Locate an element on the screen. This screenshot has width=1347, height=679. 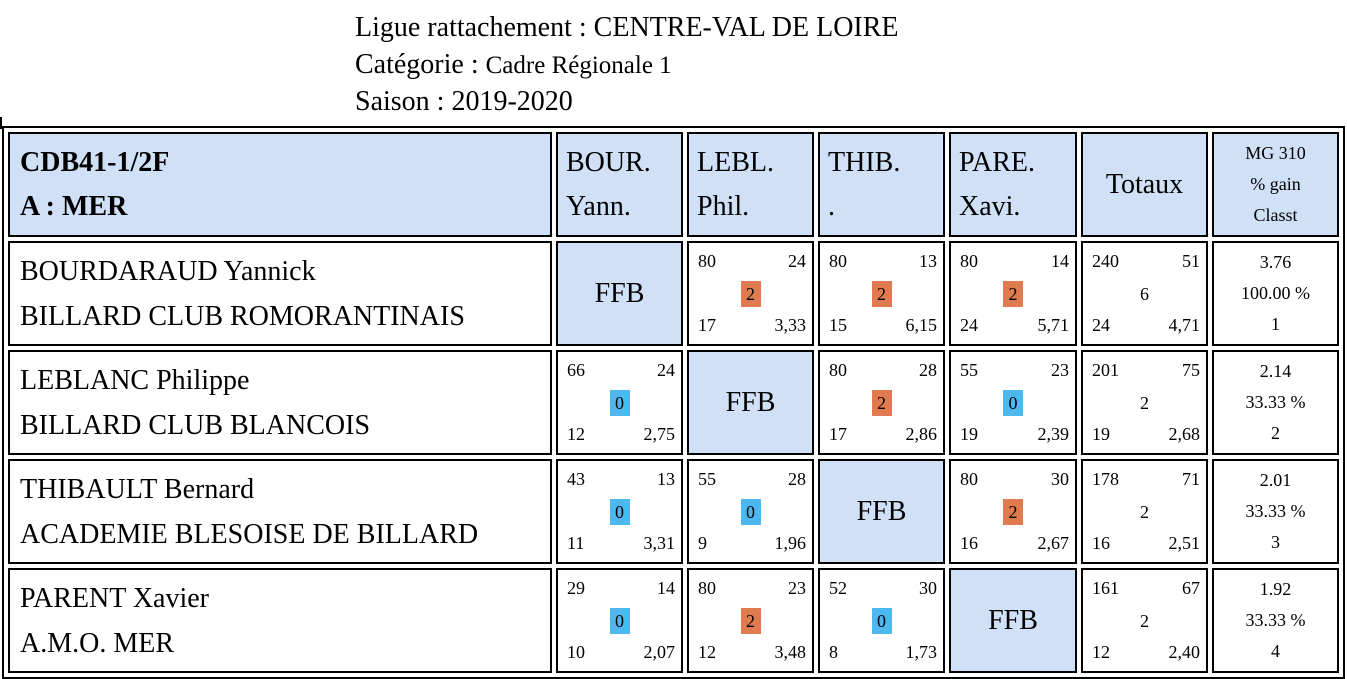
match-innings: 14 is located at coordinates (1060, 261).